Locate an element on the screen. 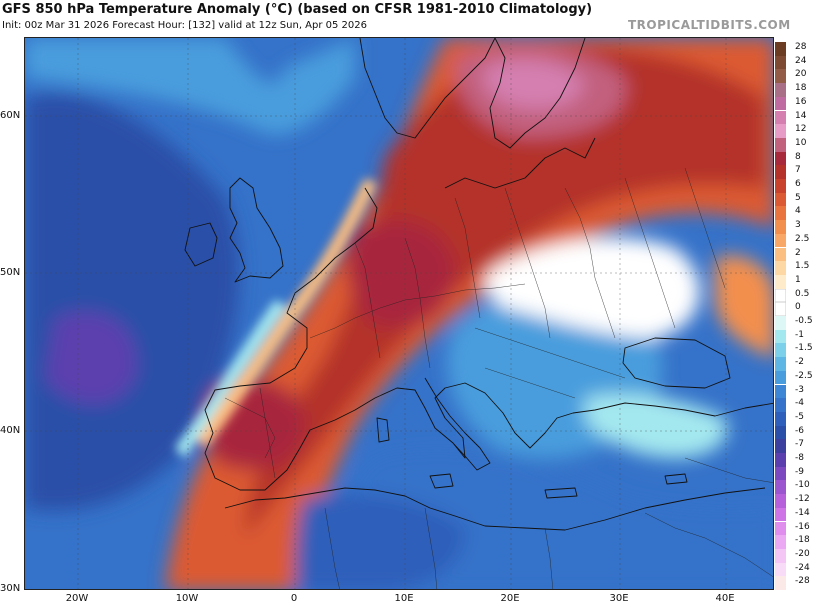  colorbar-level: -20 is located at coordinates (797, 555).